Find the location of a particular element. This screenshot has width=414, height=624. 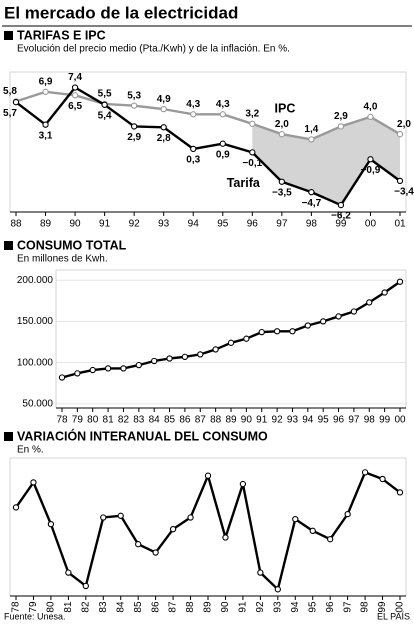

x-tick-label: 79 is located at coordinates (78, 420).